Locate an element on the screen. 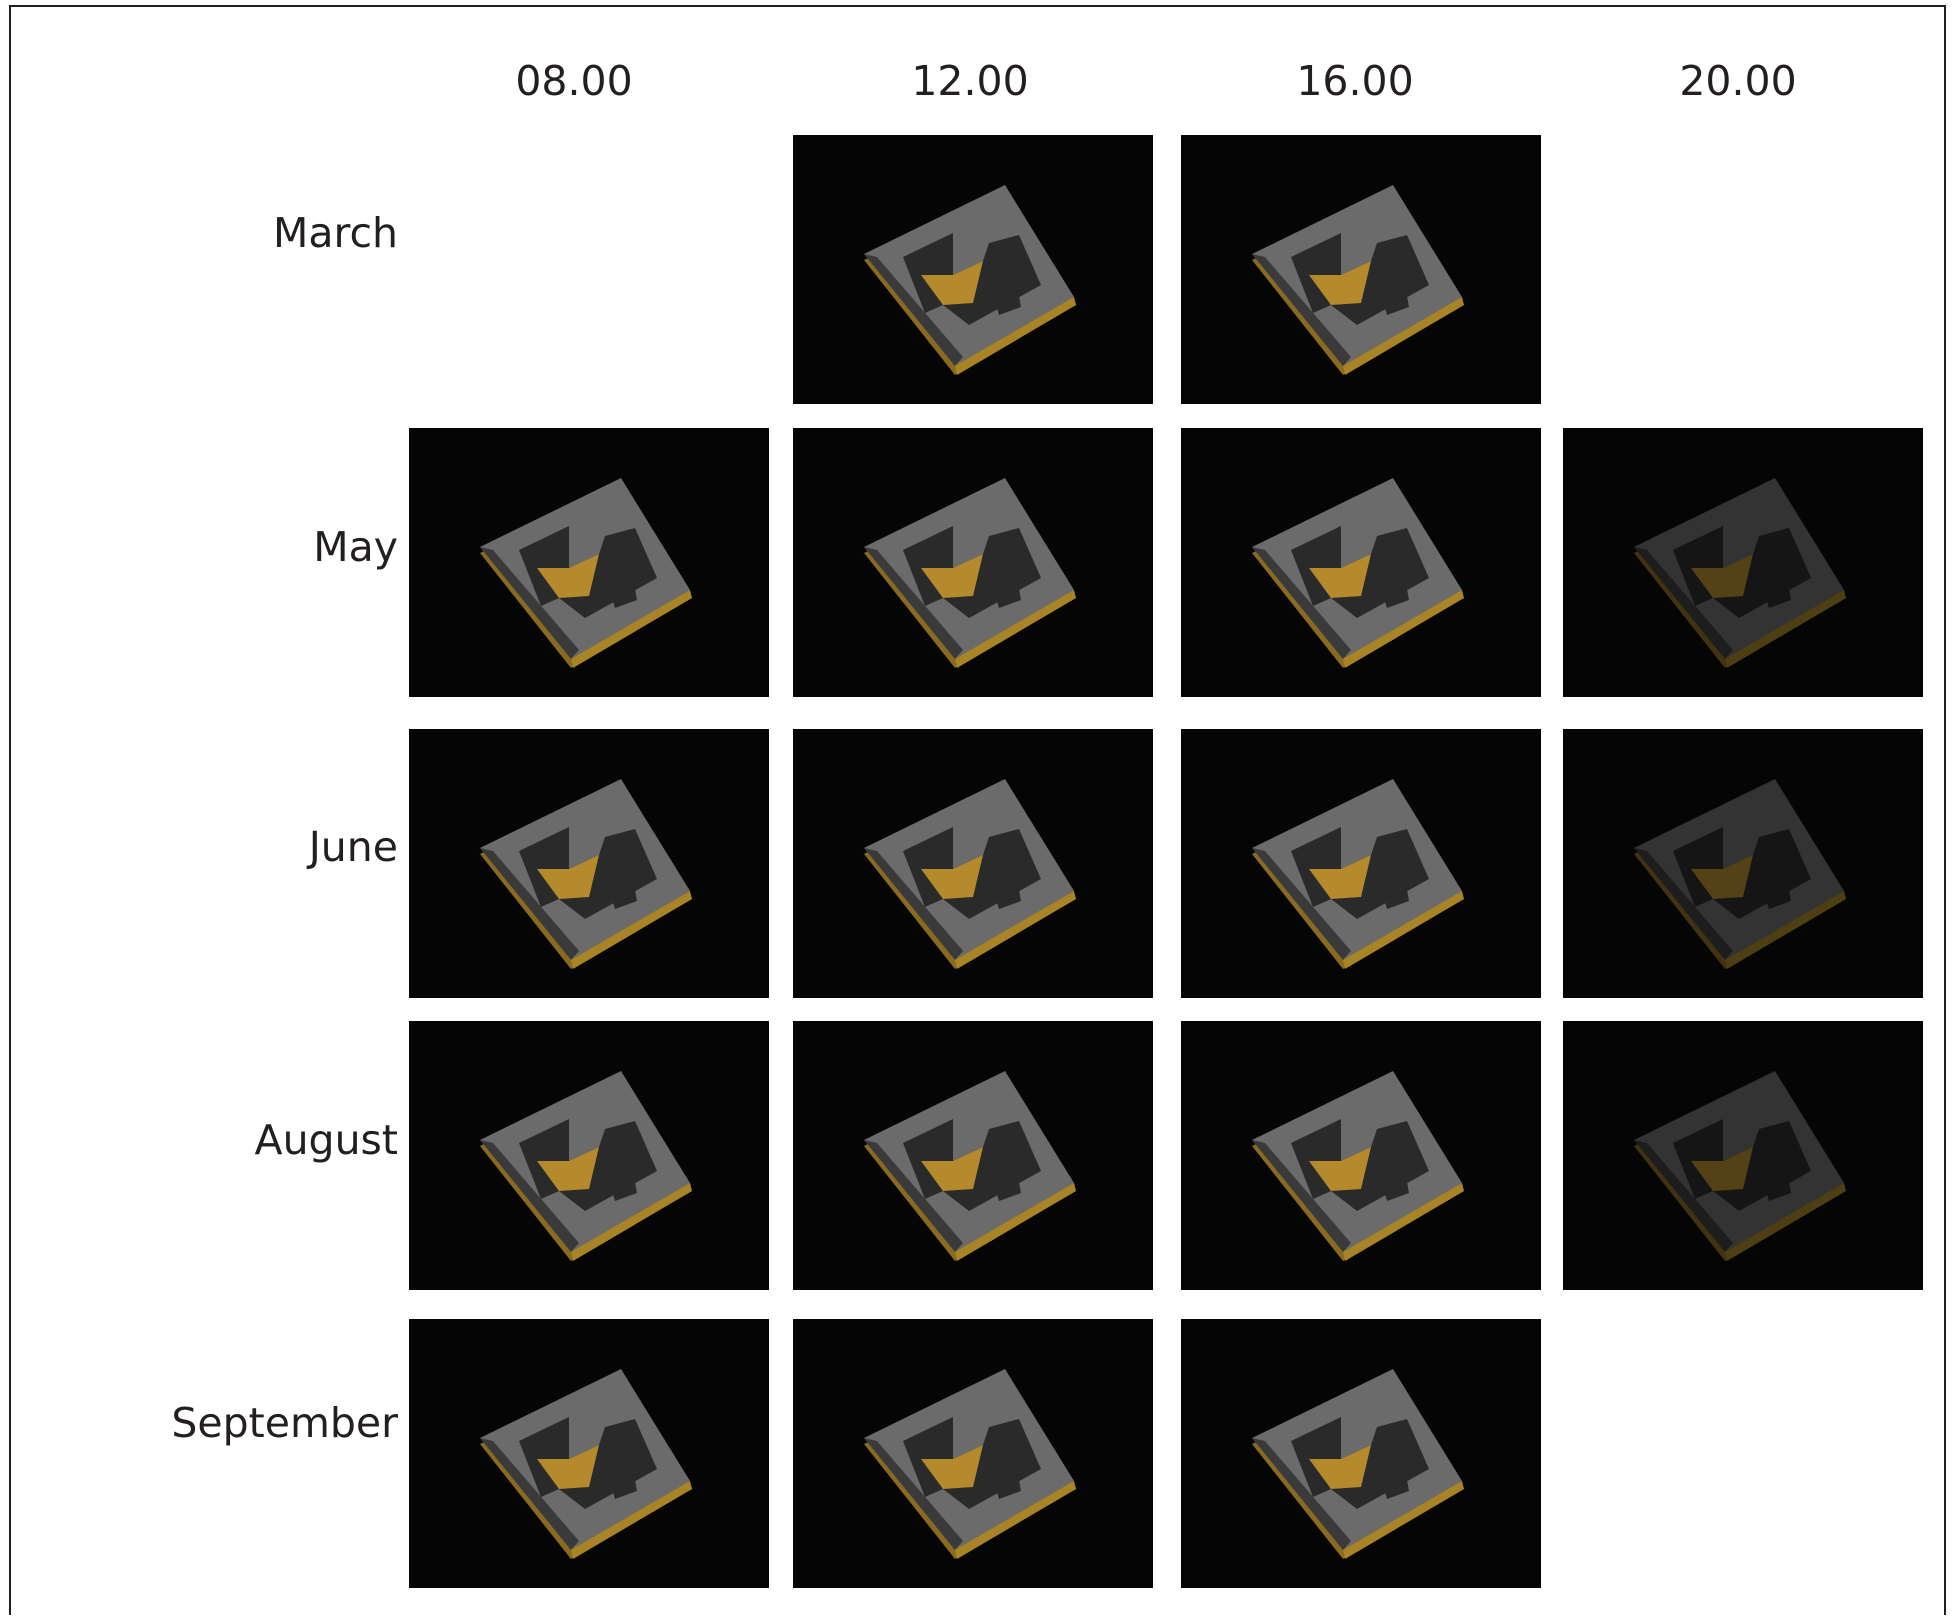 This screenshot has height=1619, width=1954. row-label: August is located at coordinates (326, 1140).